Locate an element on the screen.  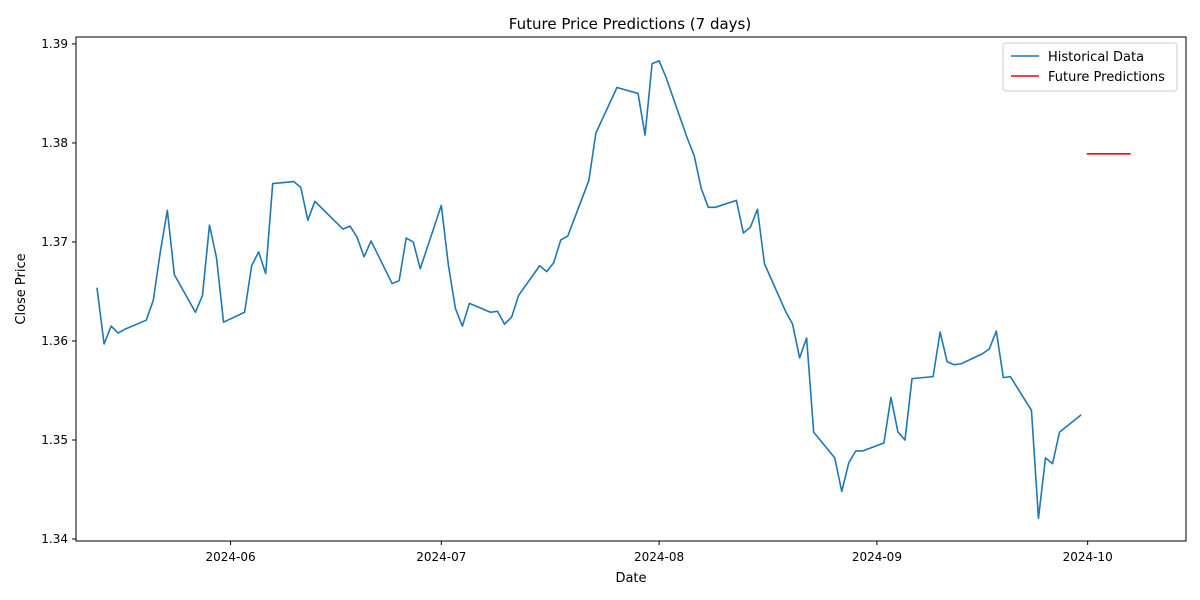
y-tick-label: 1.39 is located at coordinates (54, 44).